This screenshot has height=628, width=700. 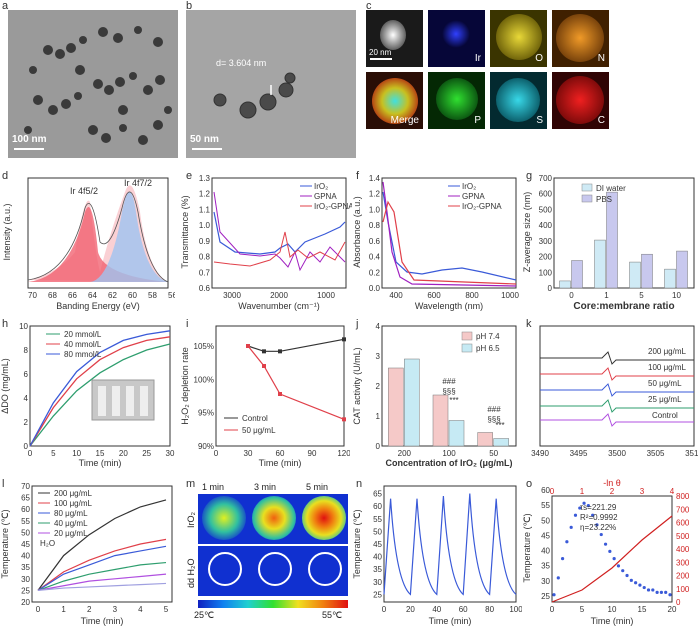 What do you see at coordinates (132, 295) in the screenshot?
I see `d-xtick-5: 60` at bounding box center [132, 295].